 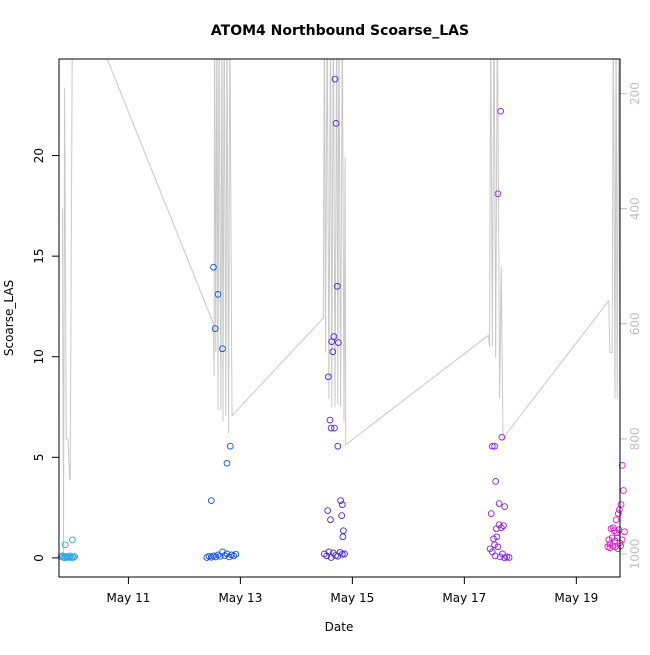 I want to click on y2-tick-label: 600, so click(x=635, y=323).